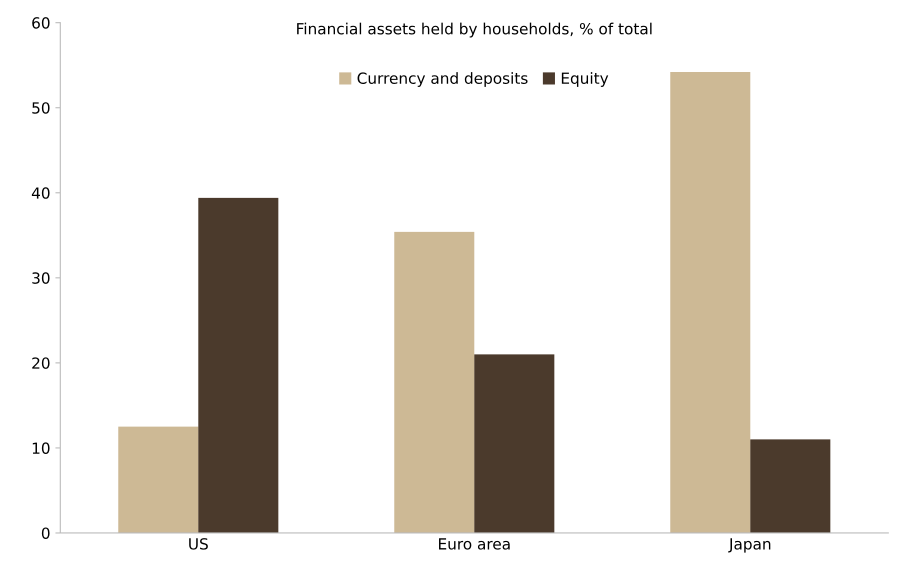 This screenshot has width=900, height=567. What do you see at coordinates (749, 545) in the screenshot?
I see `x-tick-label: Japan` at bounding box center [749, 545].